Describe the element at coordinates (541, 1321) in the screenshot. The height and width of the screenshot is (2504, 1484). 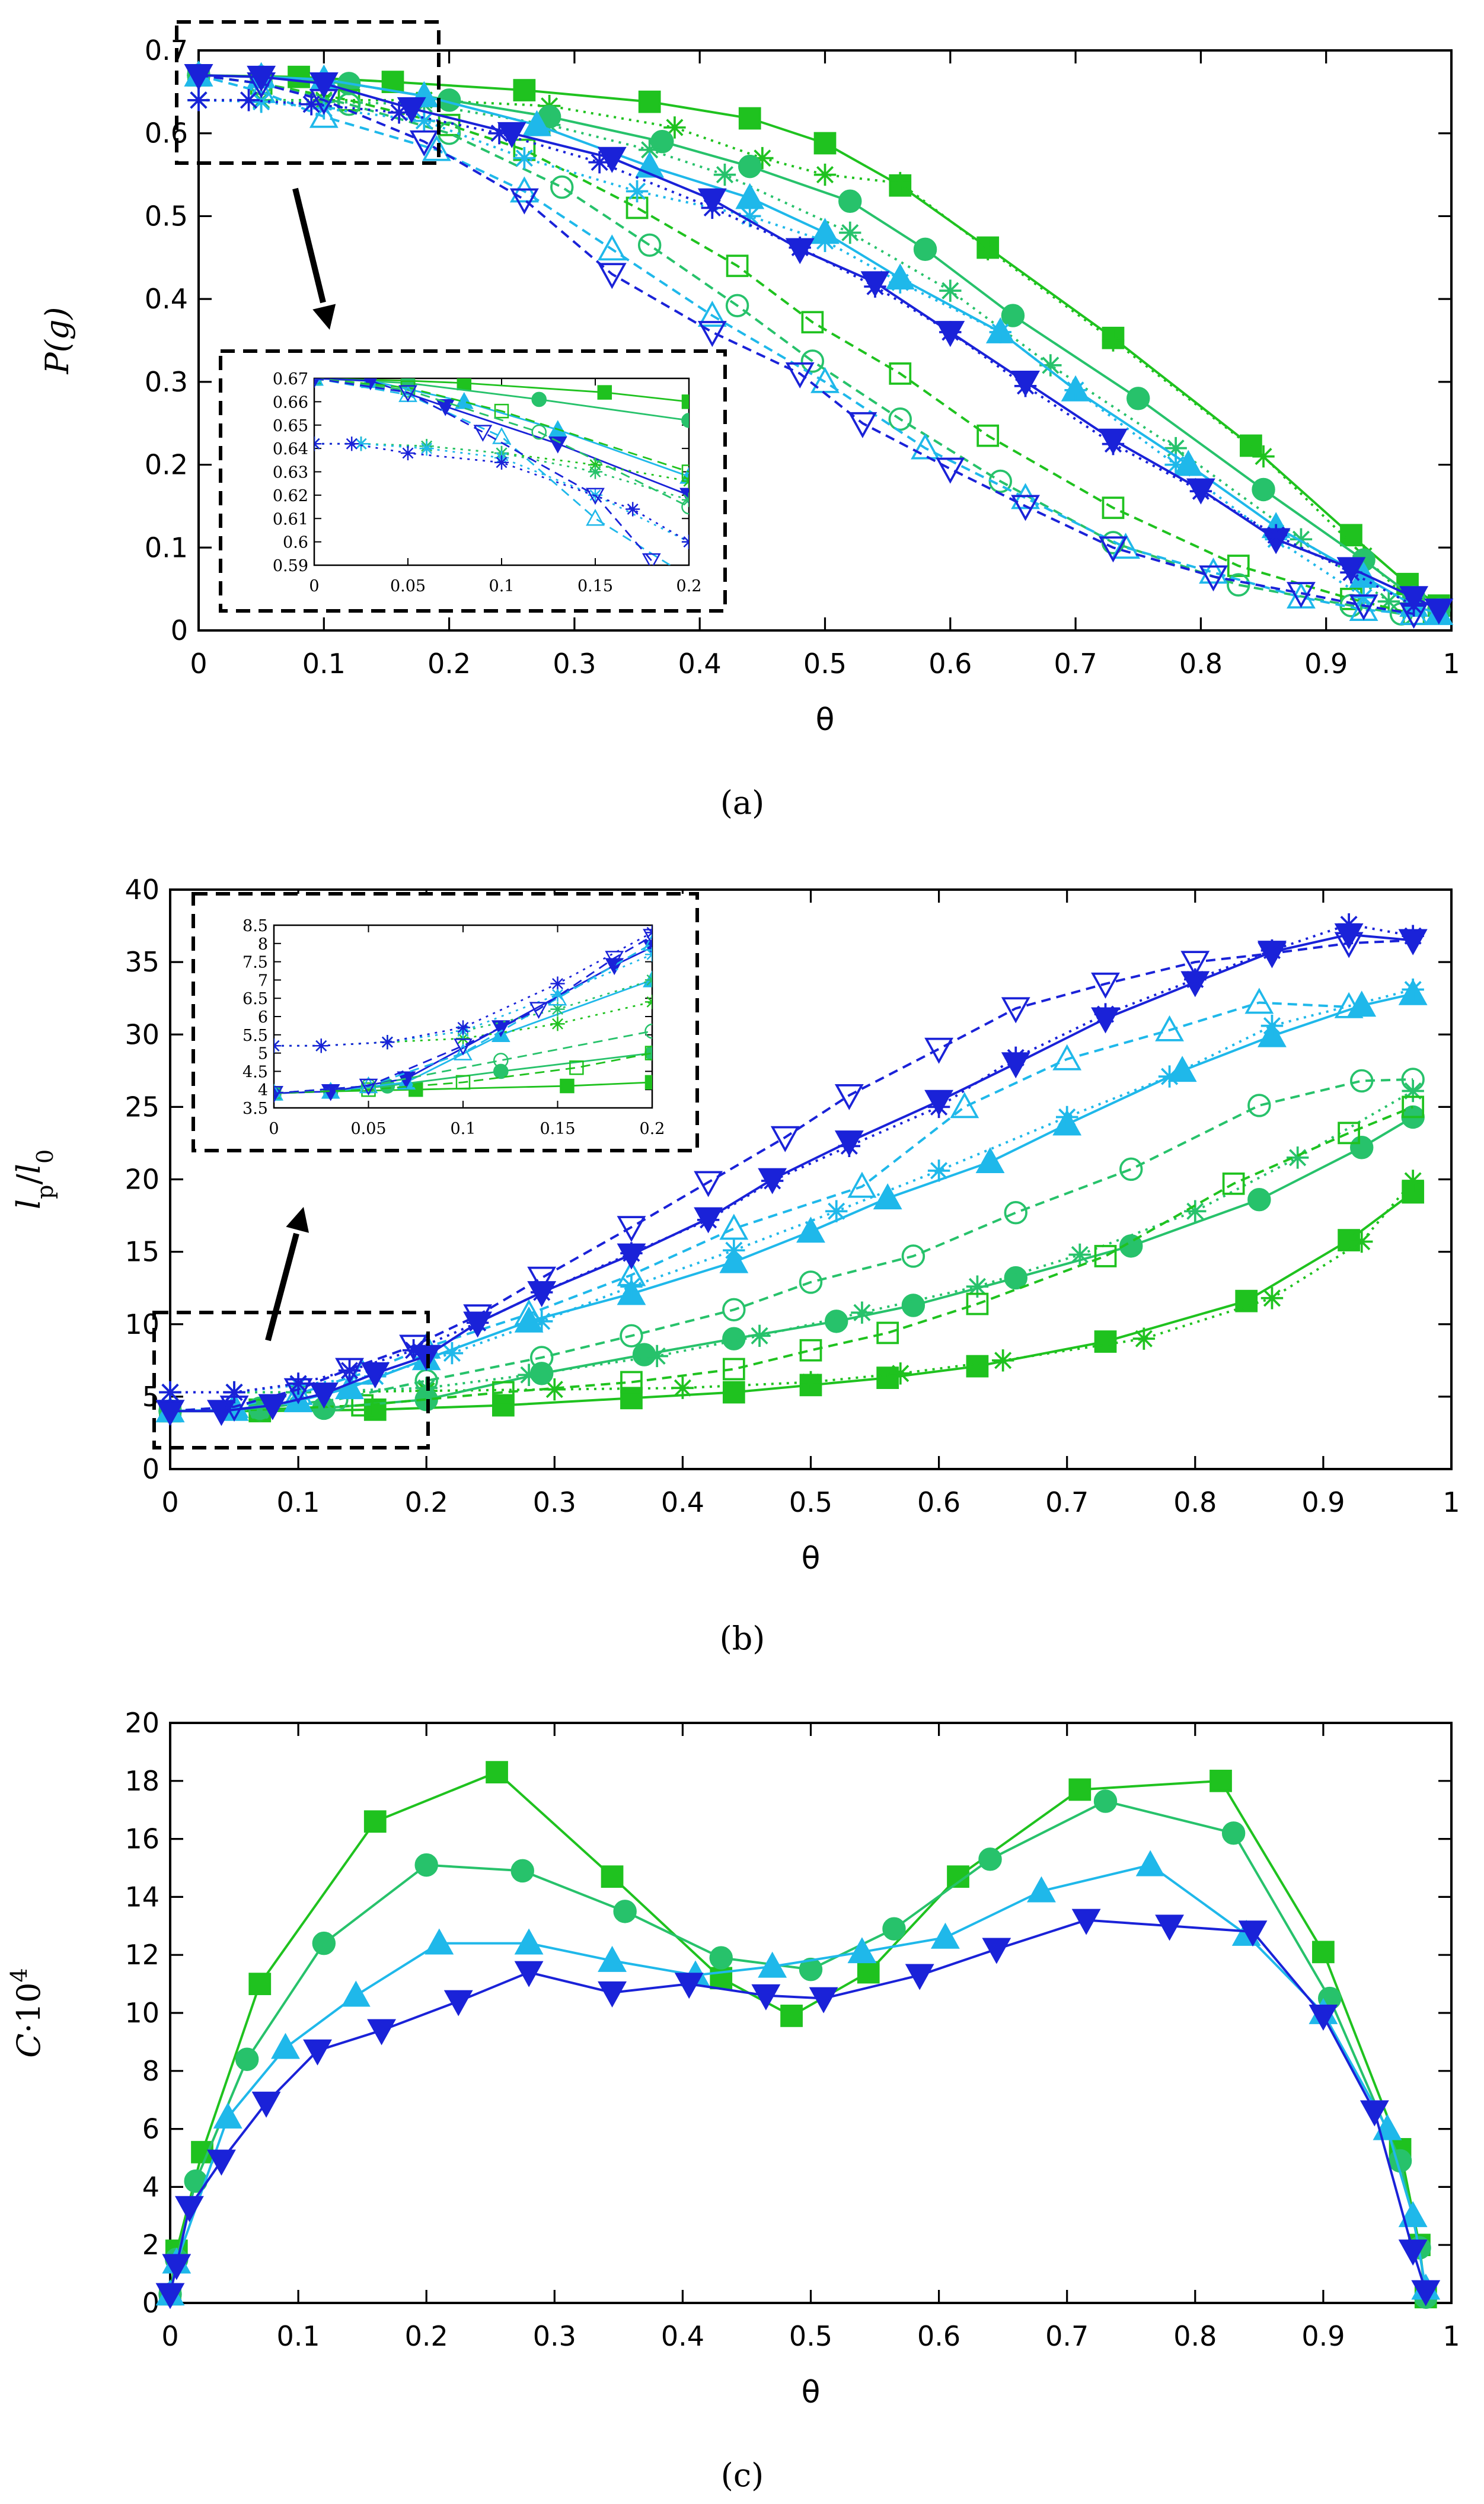
I see `panel-b-series-8-point` at that location.